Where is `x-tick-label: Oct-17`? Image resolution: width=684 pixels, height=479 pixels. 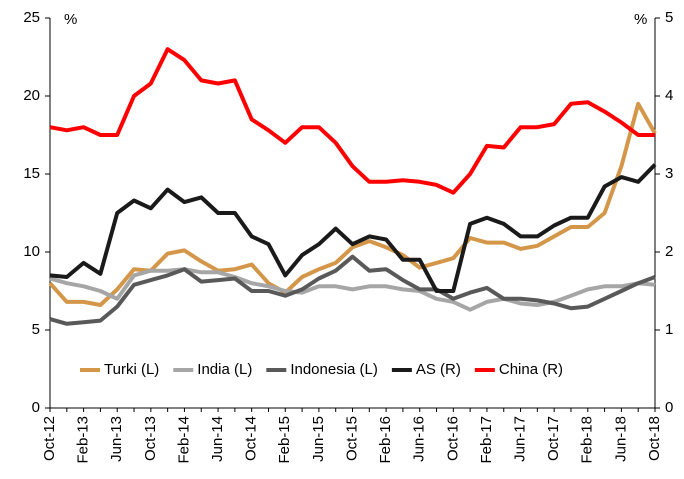 x-tick-label: Oct-17 is located at coordinates (553, 438).